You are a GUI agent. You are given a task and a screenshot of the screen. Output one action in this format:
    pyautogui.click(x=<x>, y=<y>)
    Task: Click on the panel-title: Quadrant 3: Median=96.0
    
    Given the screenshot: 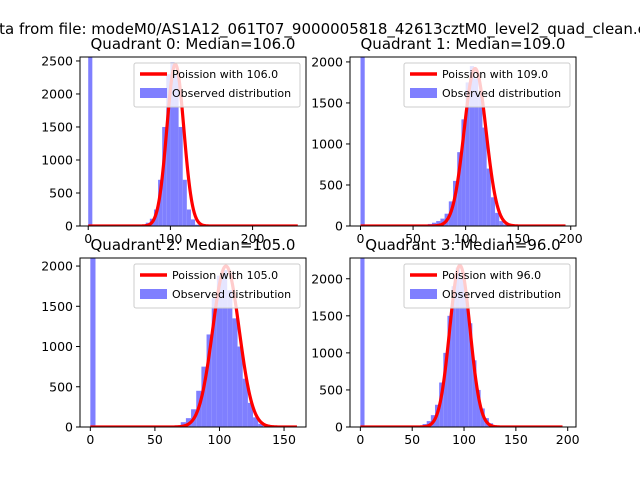 What is the action you would take?
    pyautogui.click(x=462, y=245)
    